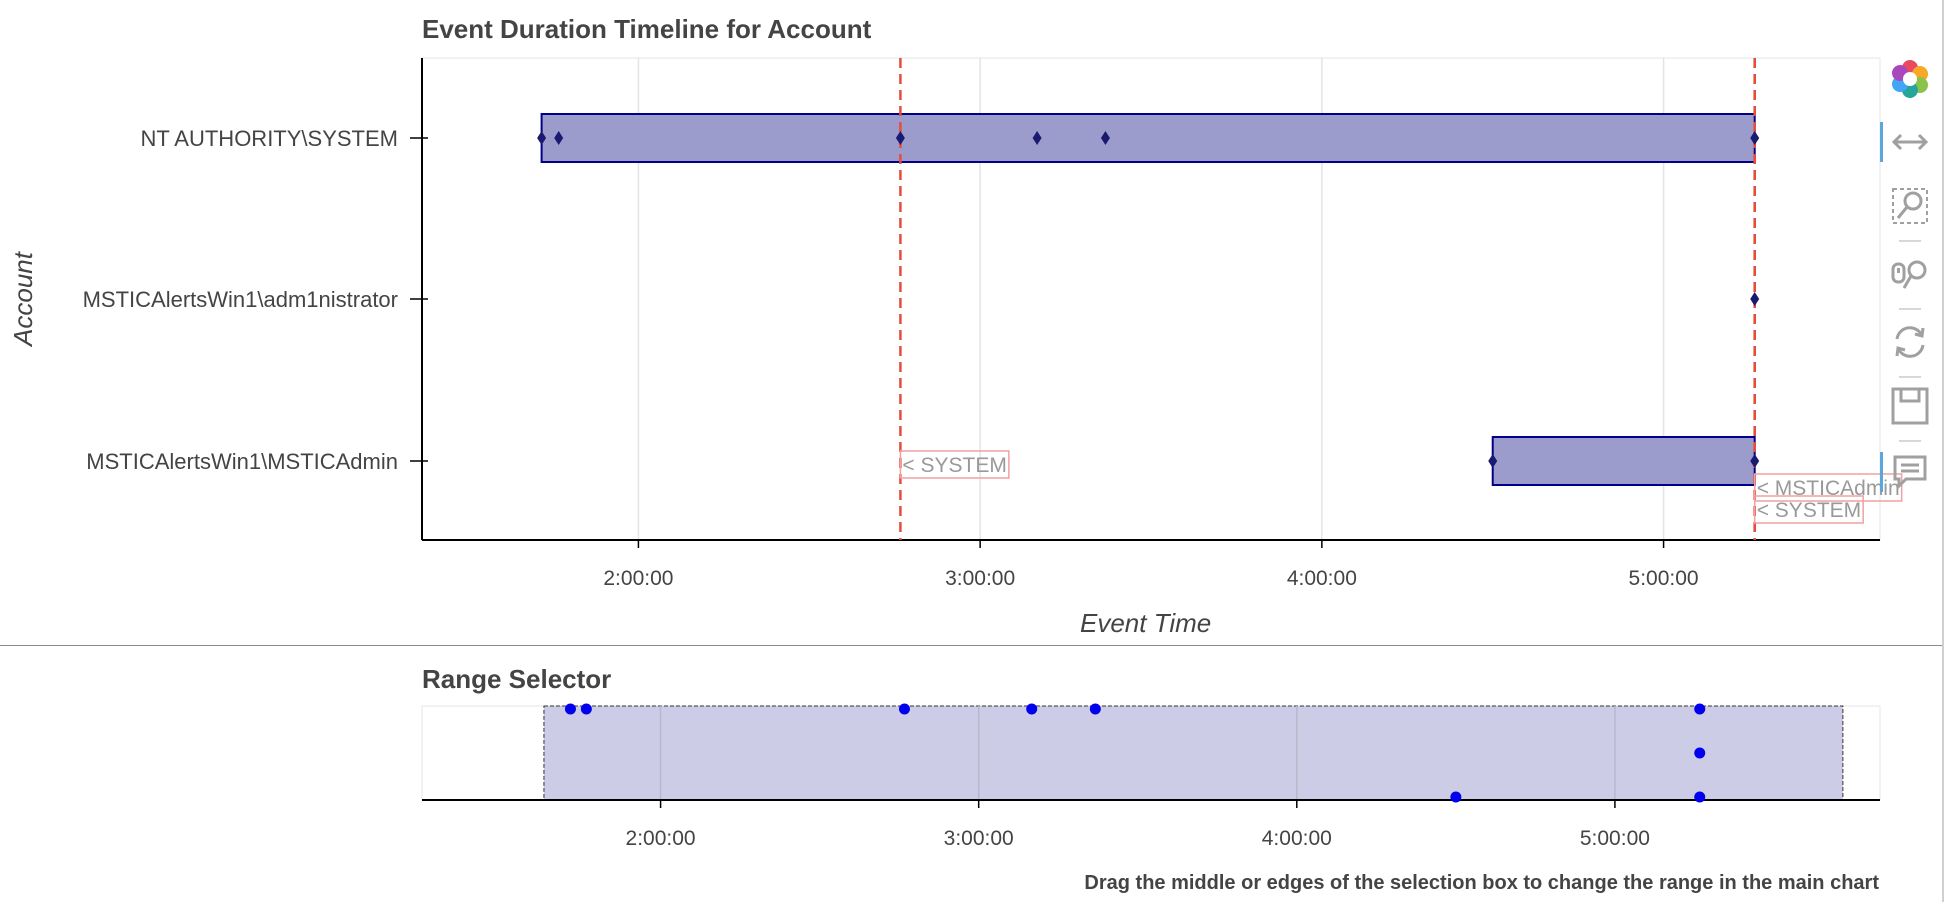 This screenshot has height=902, width=1944. Describe the element at coordinates (972, 645) in the screenshot. I see `panel-divider` at that location.